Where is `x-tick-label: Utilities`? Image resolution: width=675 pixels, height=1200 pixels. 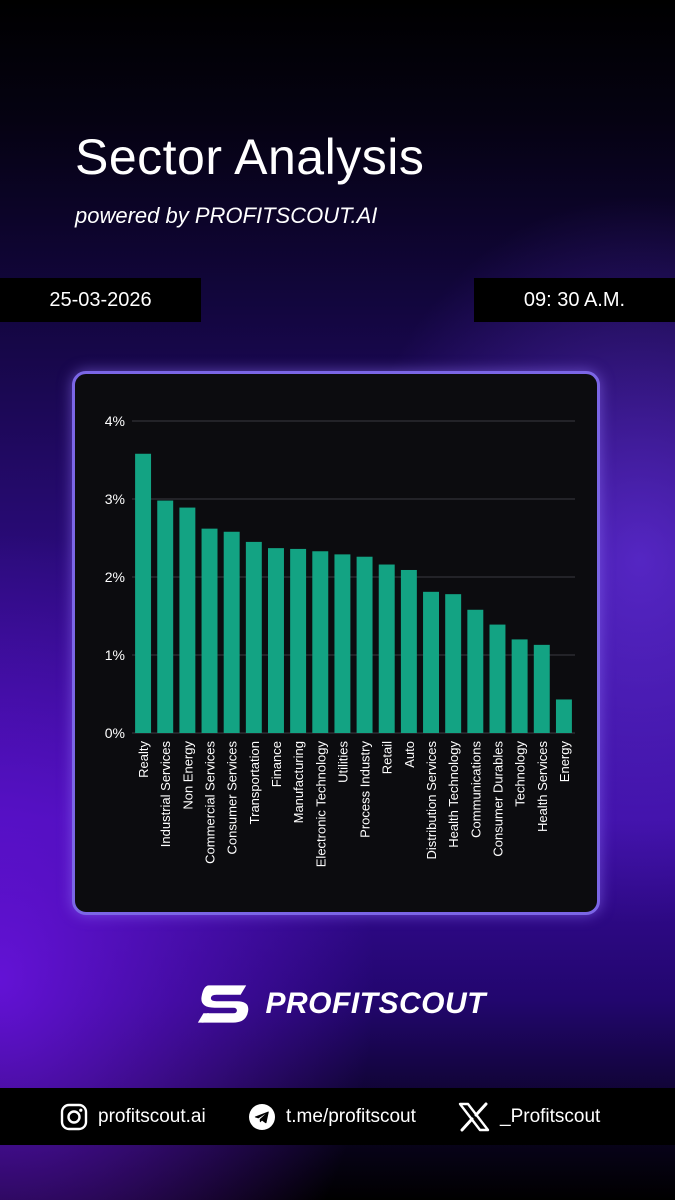 x-tick-label: Utilities is located at coordinates (342, 762).